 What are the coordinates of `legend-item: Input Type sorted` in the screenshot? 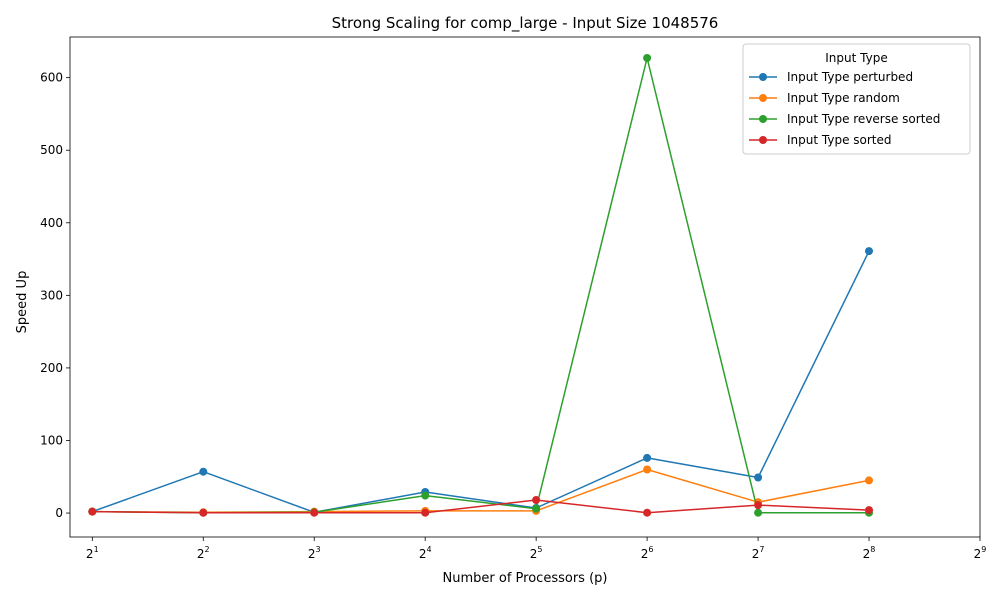 It's located at (820, 140).